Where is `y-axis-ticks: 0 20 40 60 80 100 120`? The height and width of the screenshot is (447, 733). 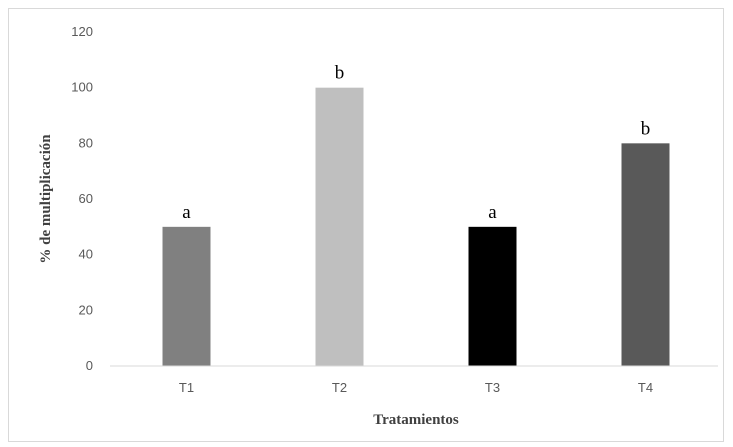 y-axis-ticks: 0 20 40 60 80 100 120 is located at coordinates (82, 198).